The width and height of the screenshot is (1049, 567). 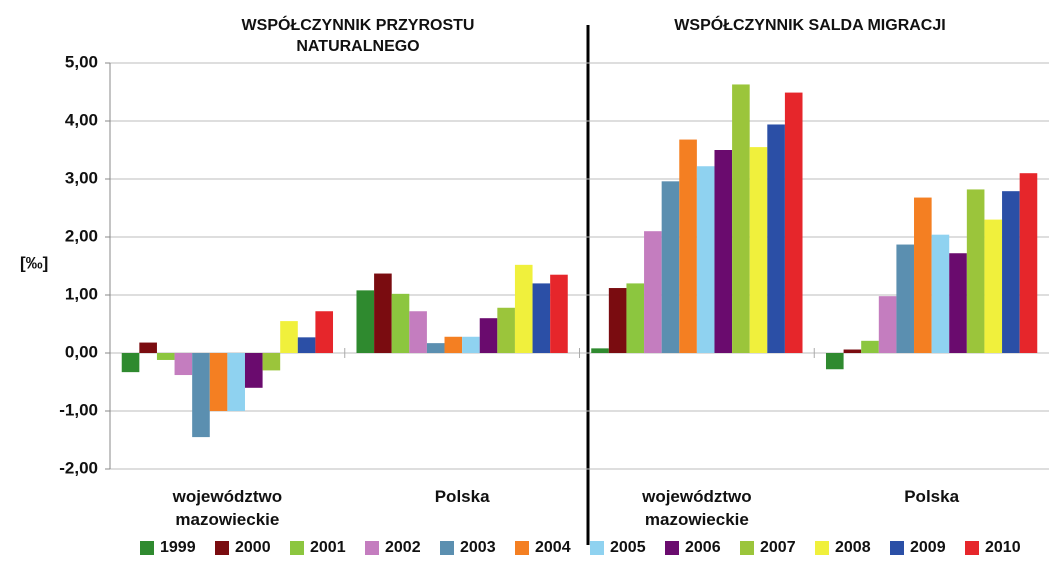 I want to click on y-tick-label: -2,00, so click(x=78, y=467).